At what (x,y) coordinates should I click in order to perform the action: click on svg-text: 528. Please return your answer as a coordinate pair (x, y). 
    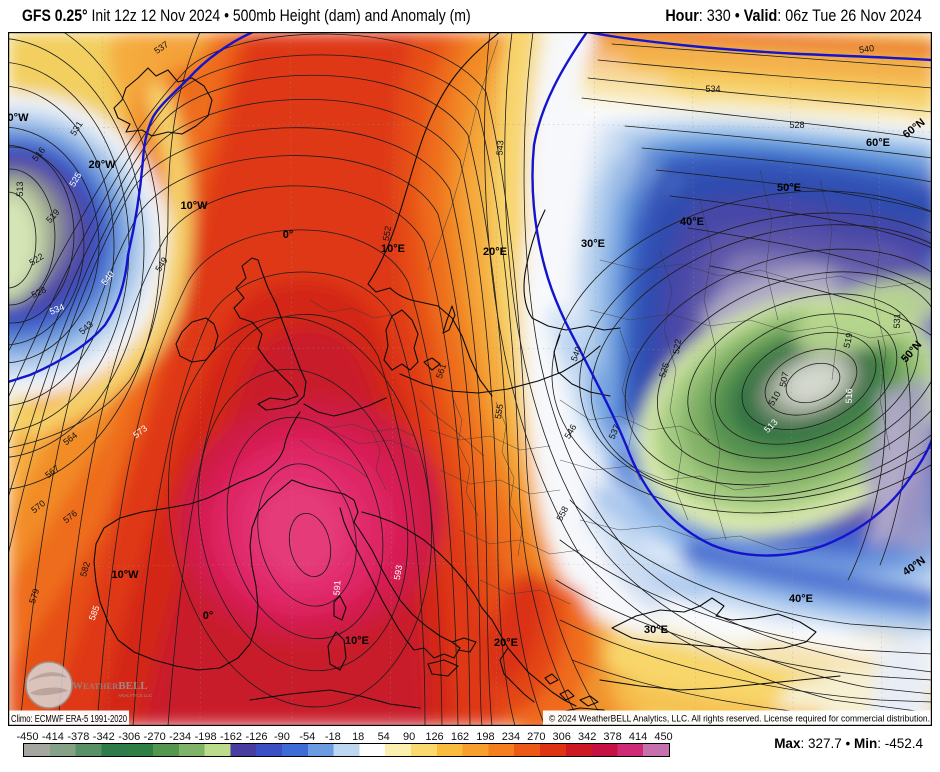
    Looking at the image, I should click on (796, 125).